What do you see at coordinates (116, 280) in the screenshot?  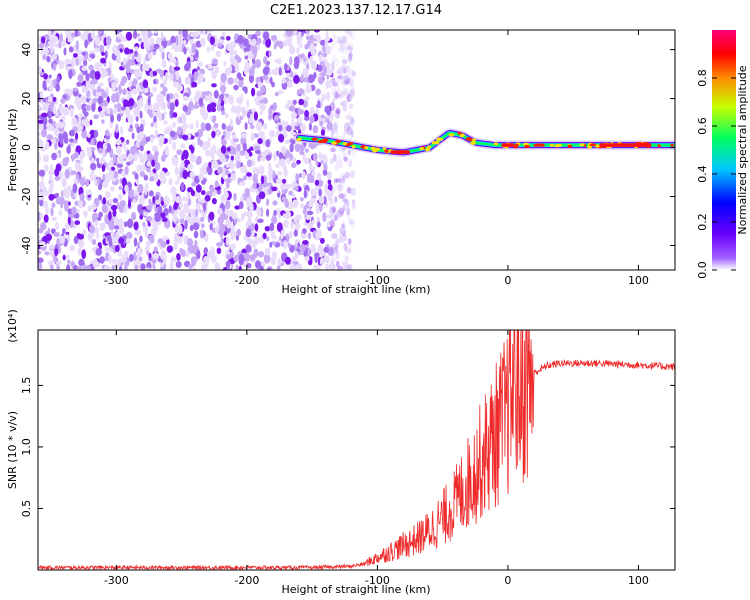 I see `spectrogram-x-tick-label: -300` at bounding box center [116, 280].